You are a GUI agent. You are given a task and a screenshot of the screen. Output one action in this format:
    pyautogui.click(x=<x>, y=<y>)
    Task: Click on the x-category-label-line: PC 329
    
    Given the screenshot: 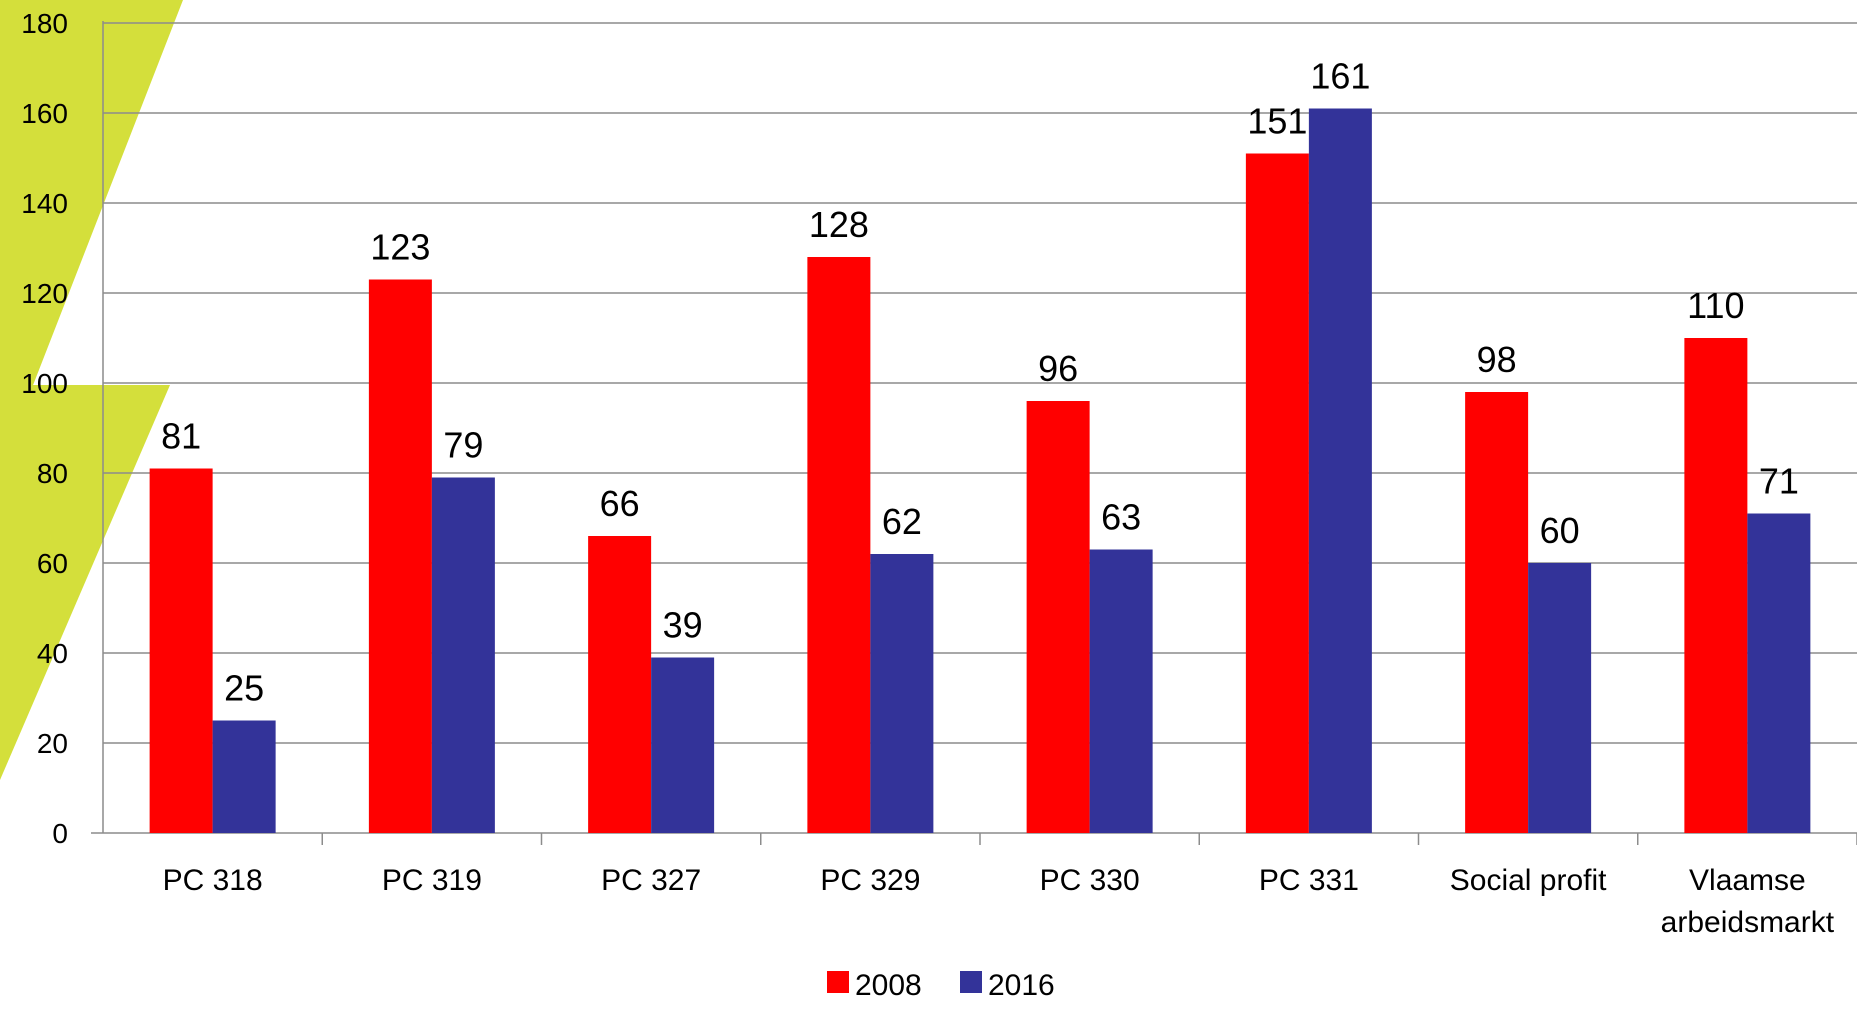 What is the action you would take?
    pyautogui.click(x=870, y=880)
    